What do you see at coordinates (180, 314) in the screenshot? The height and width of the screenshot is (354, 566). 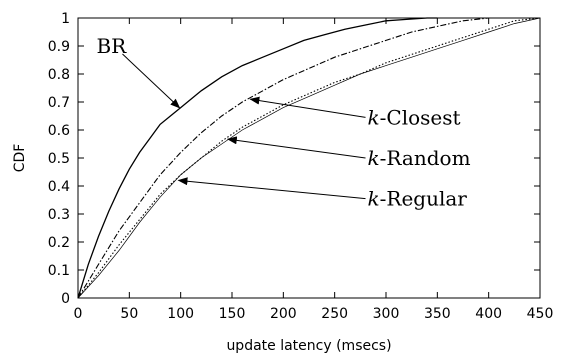 I see `x-tick-label: 100` at bounding box center [180, 314].